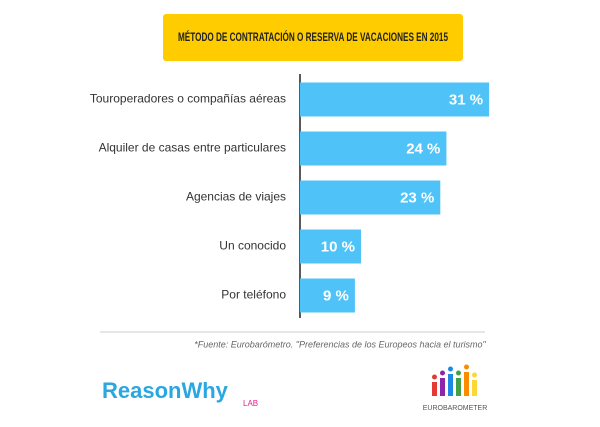 The height and width of the screenshot is (427, 600). Describe the element at coordinates (250, 403) in the screenshot. I see `logo-sub: LAB` at that location.